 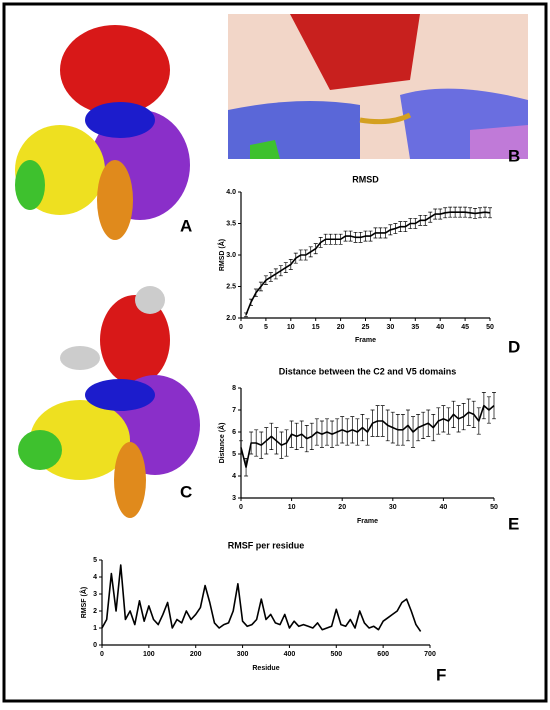 What do you see at coordinates (366, 327) in the screenshot?
I see `x-tick-label: 25` at bounding box center [366, 327].